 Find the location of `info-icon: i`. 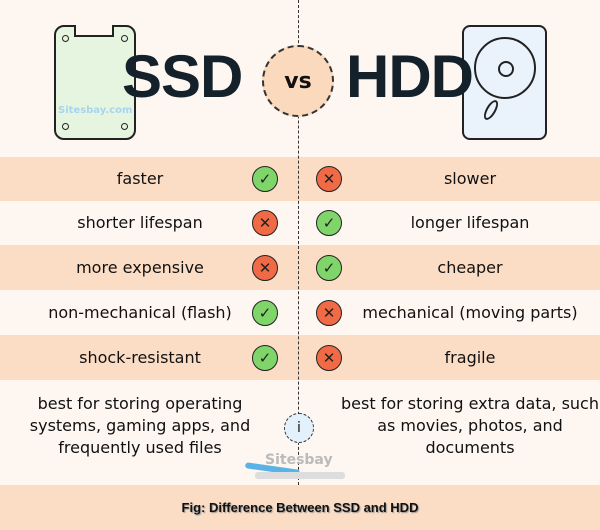

info-icon: i is located at coordinates (299, 428).